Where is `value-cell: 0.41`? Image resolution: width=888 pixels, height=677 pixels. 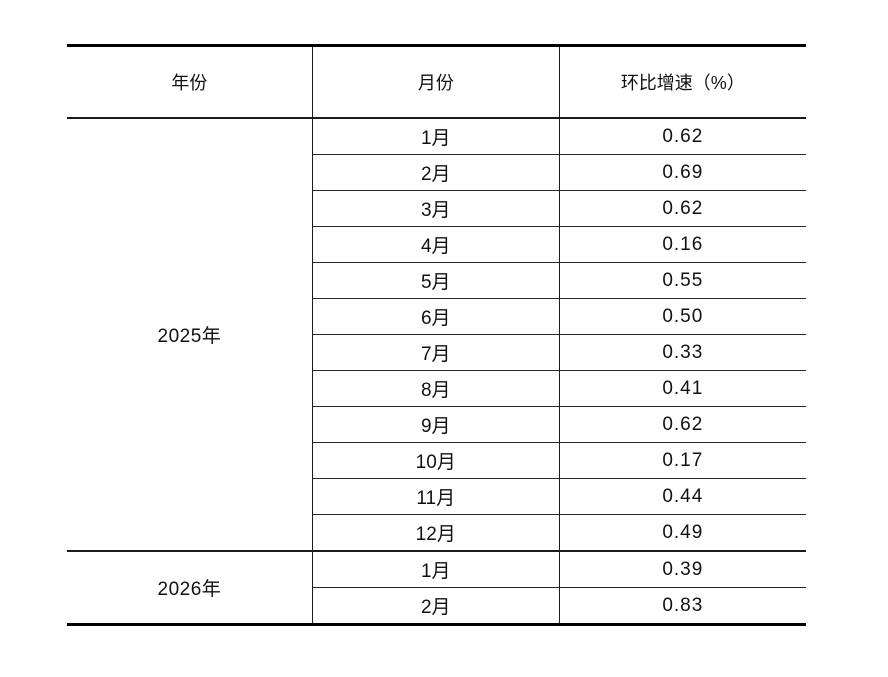
value-cell: 0.41 is located at coordinates (682, 388).